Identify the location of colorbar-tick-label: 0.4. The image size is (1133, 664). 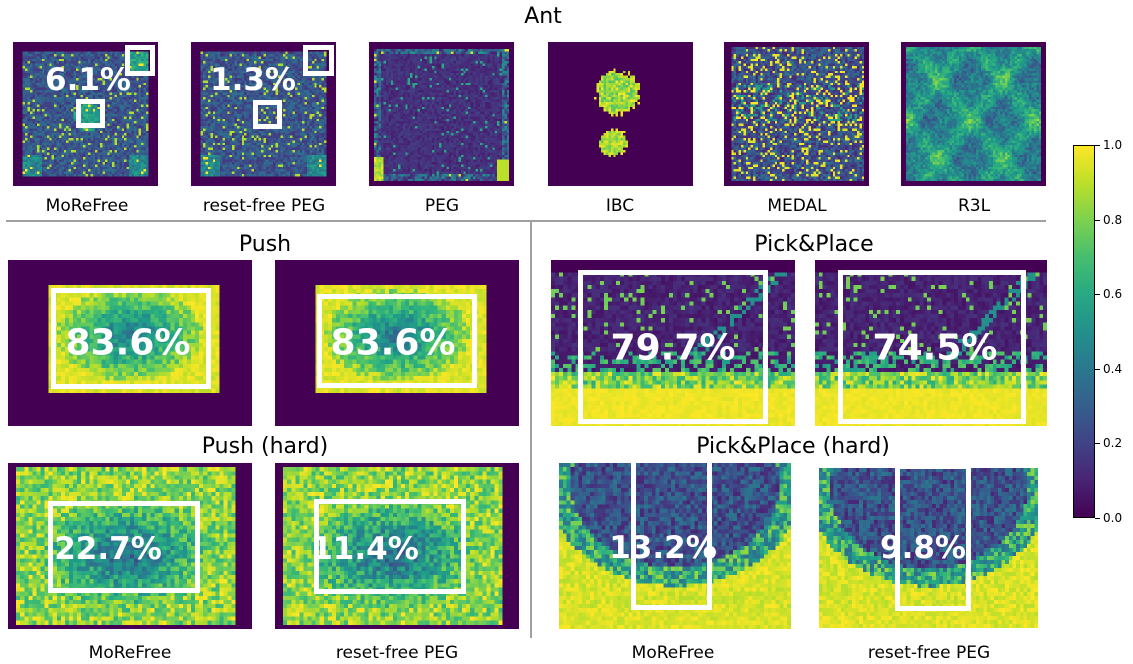
(1113, 368).